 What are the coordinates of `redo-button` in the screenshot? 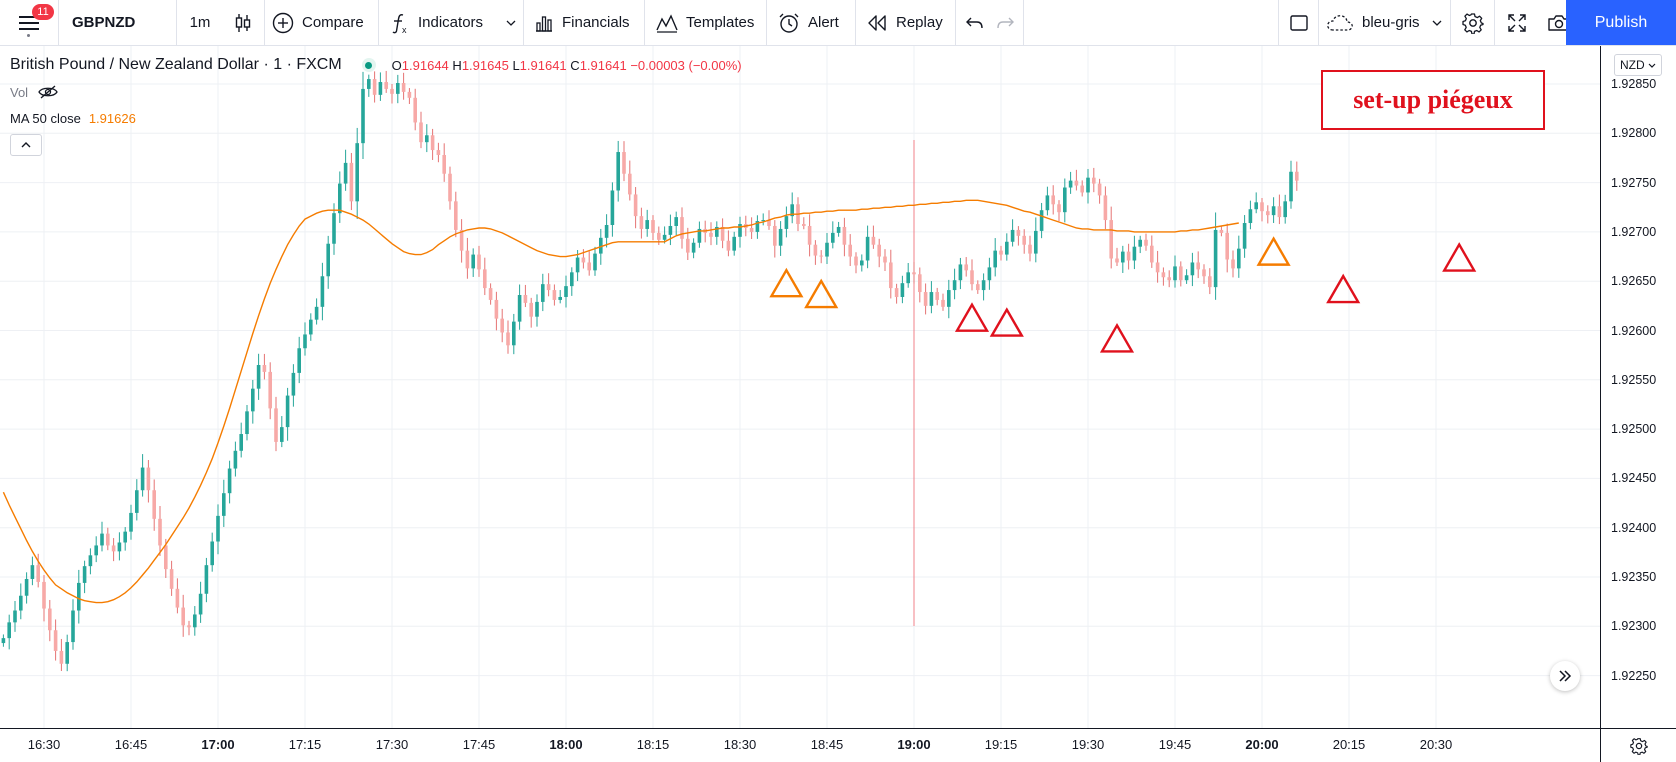 It's located at (1005, 22).